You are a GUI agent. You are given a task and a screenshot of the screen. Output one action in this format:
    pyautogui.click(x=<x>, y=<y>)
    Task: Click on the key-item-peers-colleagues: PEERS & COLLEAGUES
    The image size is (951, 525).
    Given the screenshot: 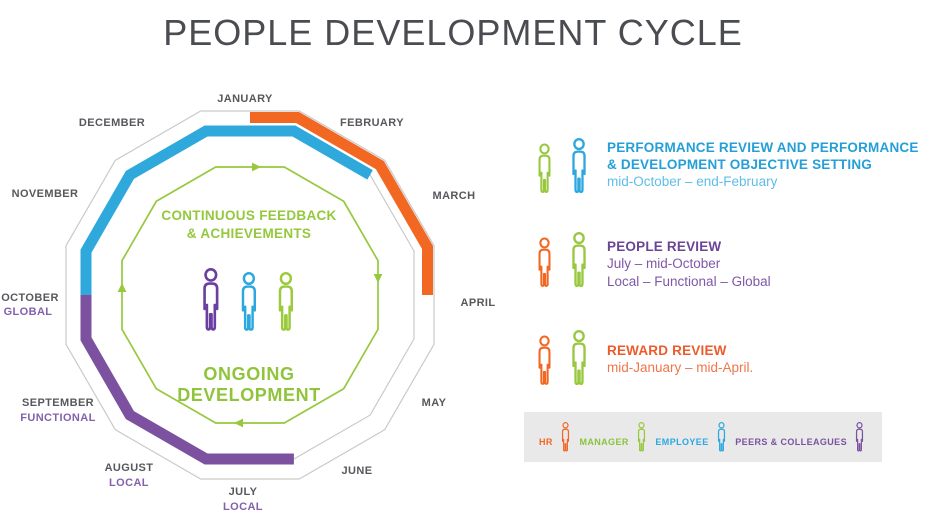 What is the action you would take?
    pyautogui.click(x=801, y=437)
    